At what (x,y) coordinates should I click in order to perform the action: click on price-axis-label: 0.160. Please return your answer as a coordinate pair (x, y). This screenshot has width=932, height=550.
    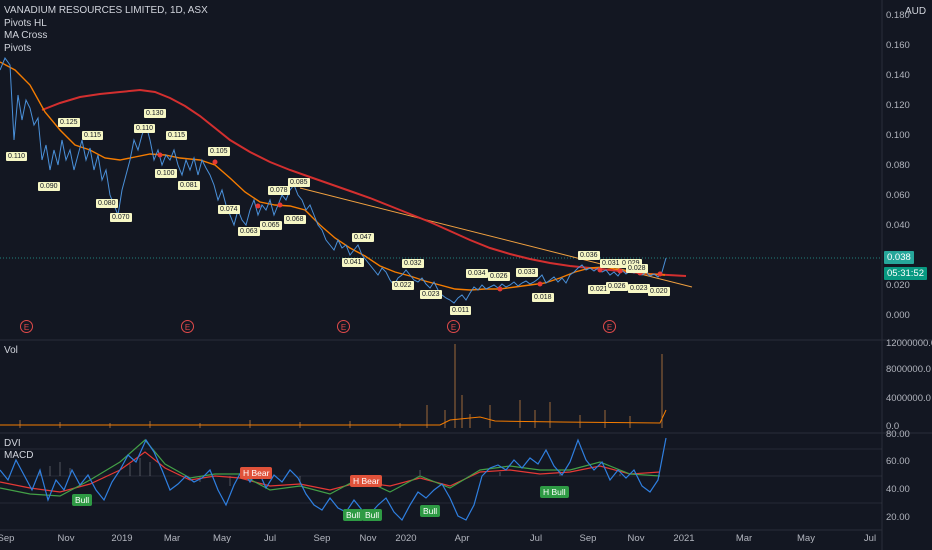
    Looking at the image, I should click on (898, 45).